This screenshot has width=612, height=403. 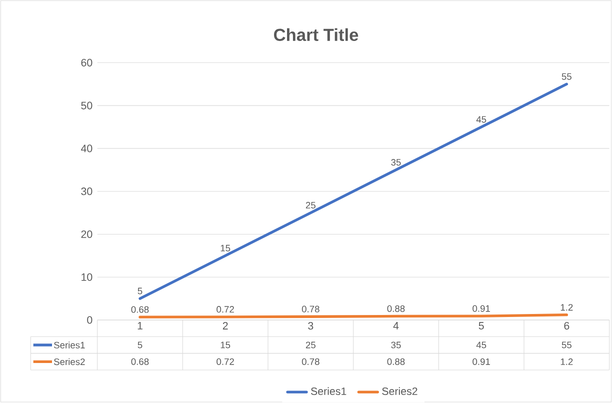 I want to click on data-label: 0.78, so click(x=311, y=362).